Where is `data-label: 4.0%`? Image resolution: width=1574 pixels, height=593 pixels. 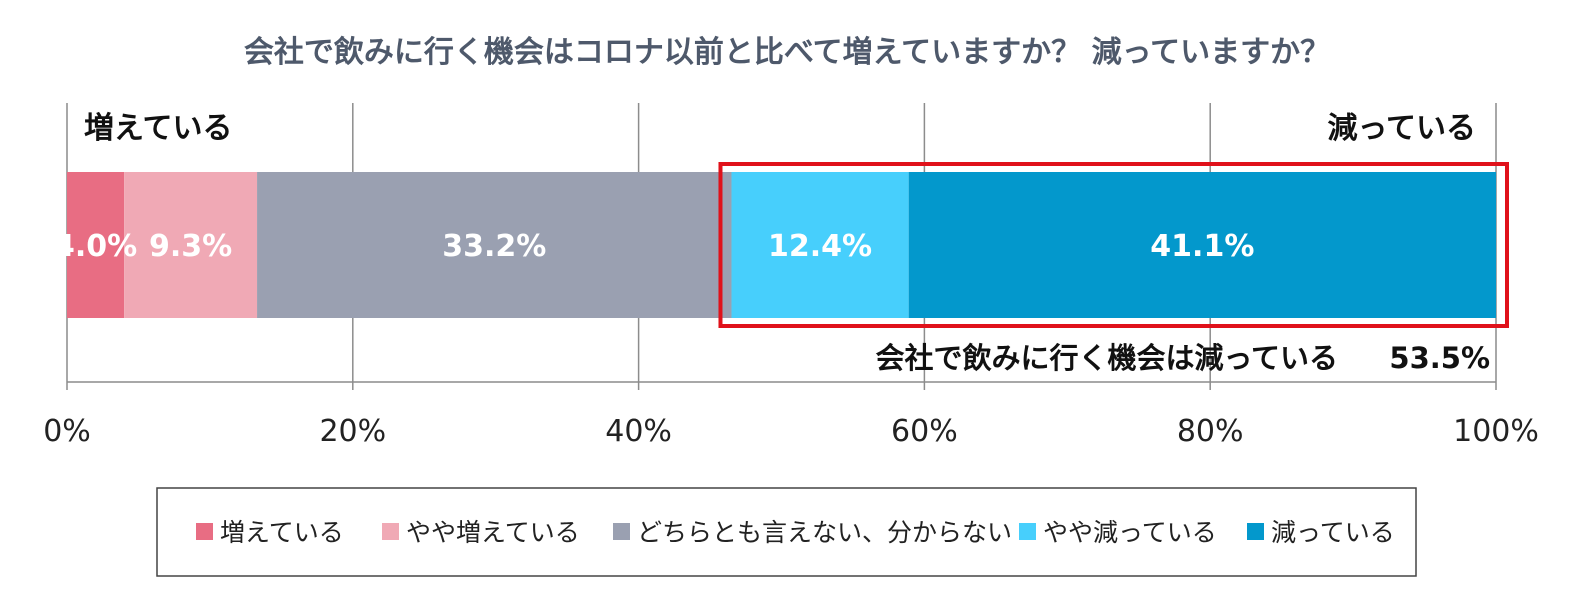 data-label: 4.0% is located at coordinates (95, 246).